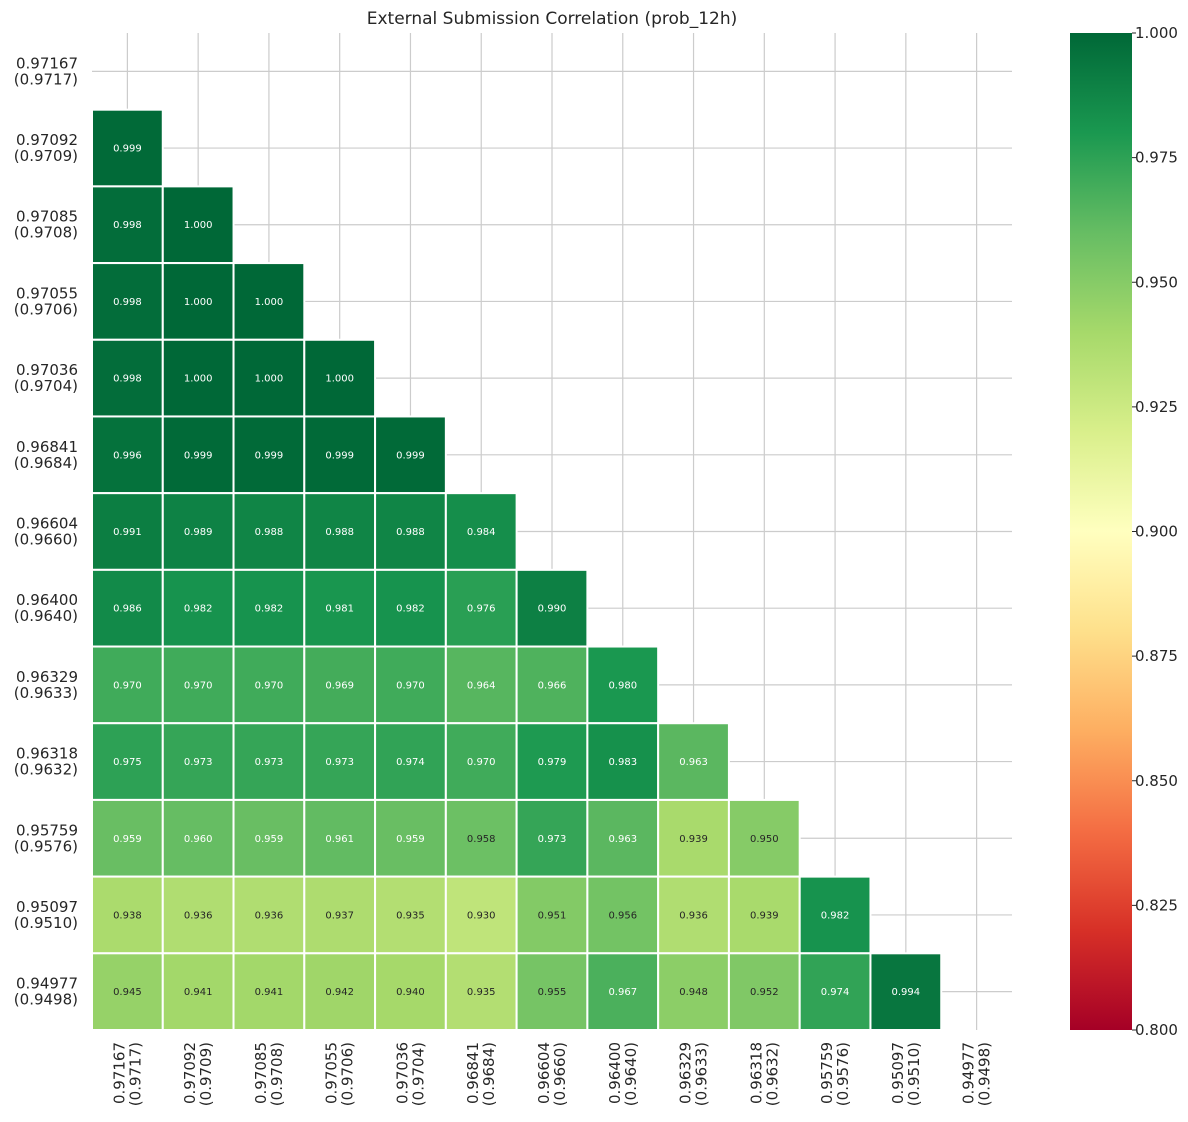 The height and width of the screenshot is (1122, 1188). I want to click on cell-value-label: 0.984, so click(481, 532).